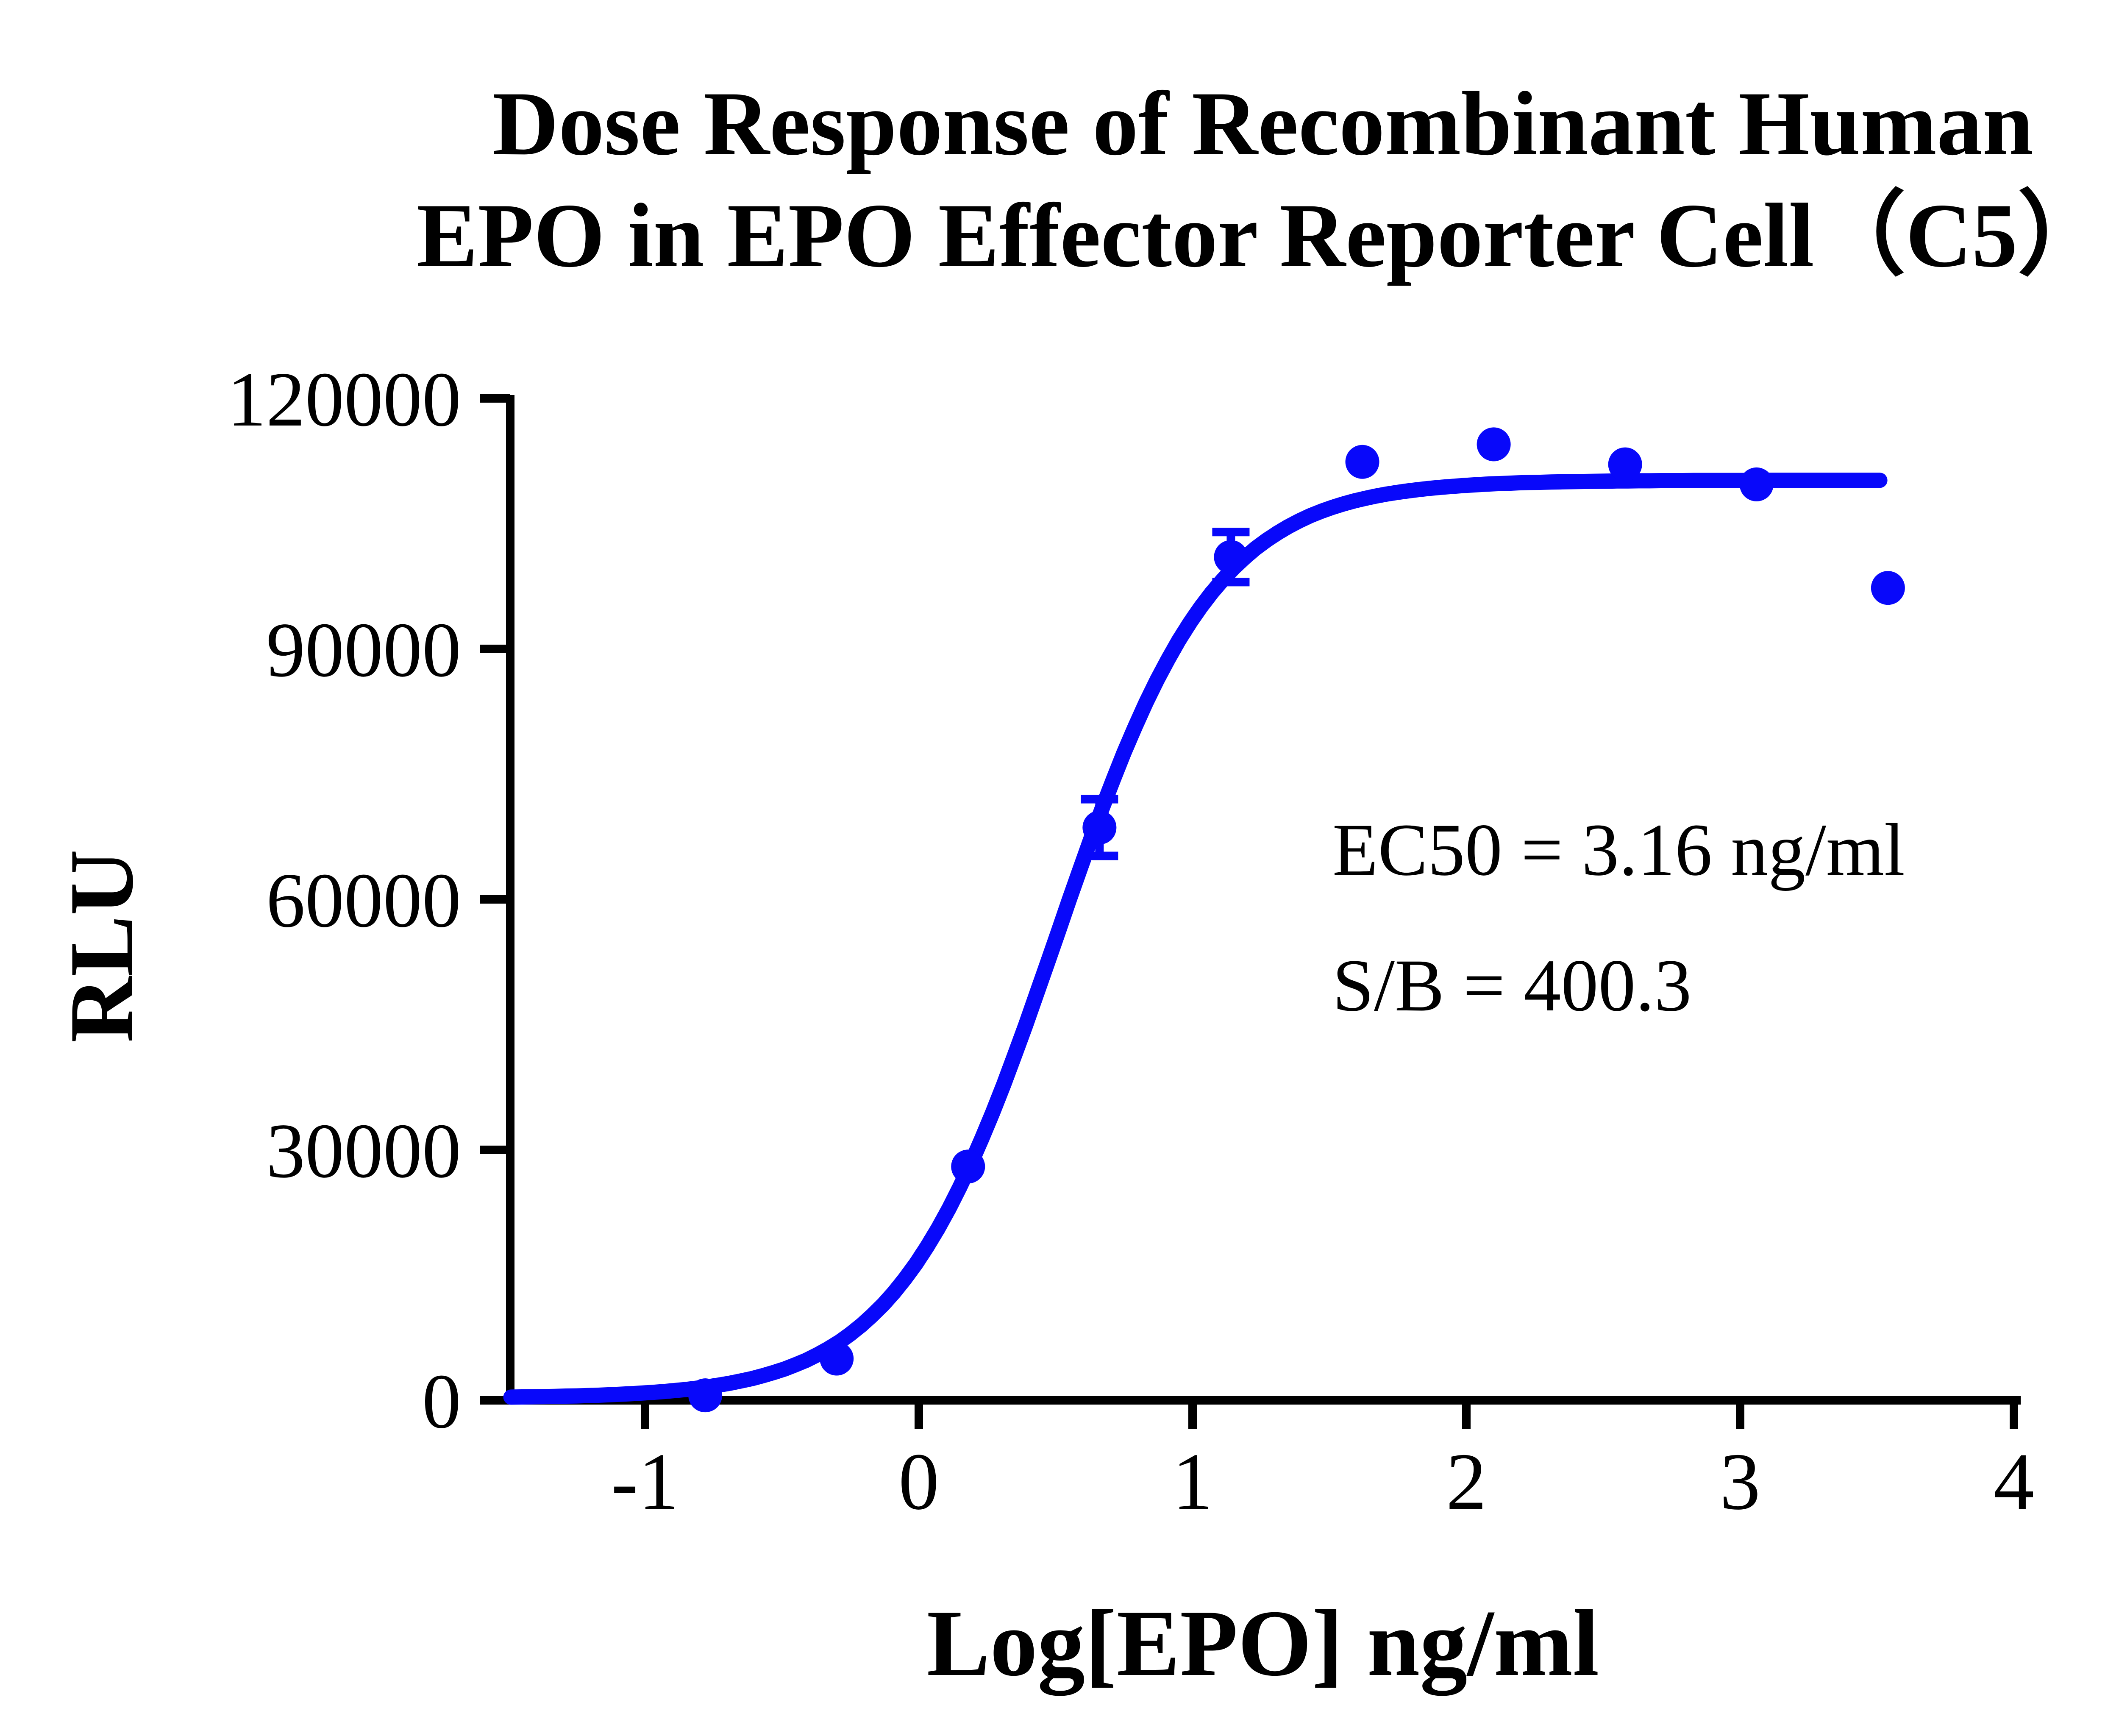  Describe the element at coordinates (1467, 1481) in the screenshot. I see `x-tick-label: 2` at that location.